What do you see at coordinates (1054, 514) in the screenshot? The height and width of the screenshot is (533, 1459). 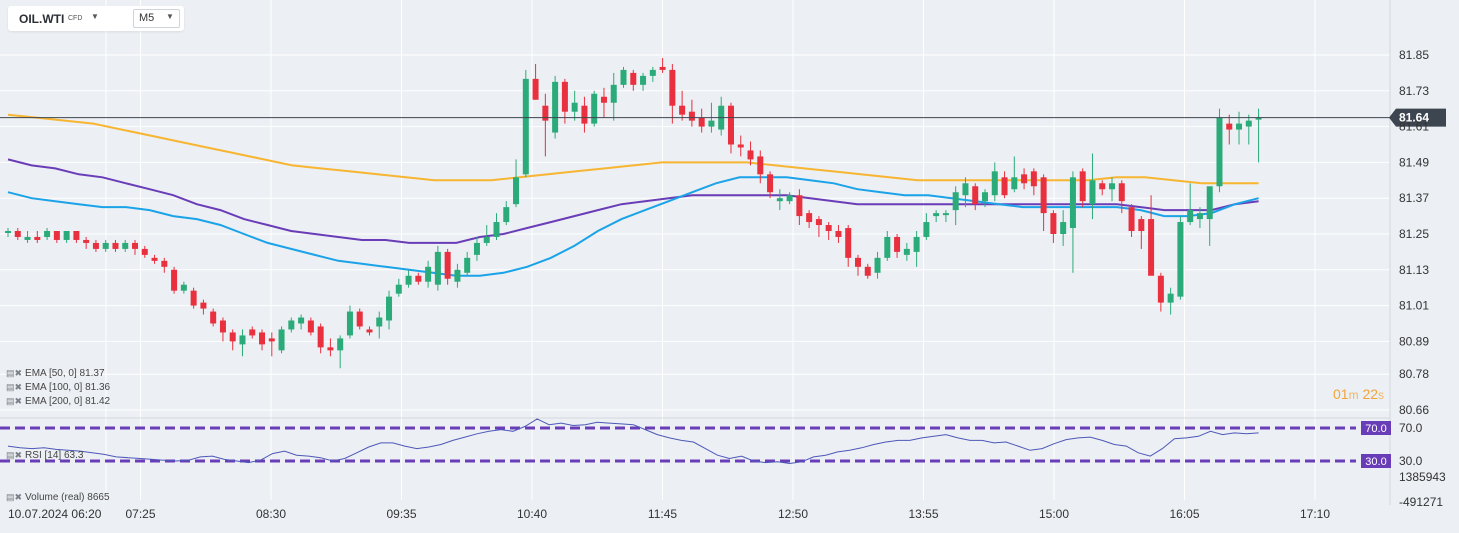 I see `time-tick-label: 15:00` at bounding box center [1054, 514].